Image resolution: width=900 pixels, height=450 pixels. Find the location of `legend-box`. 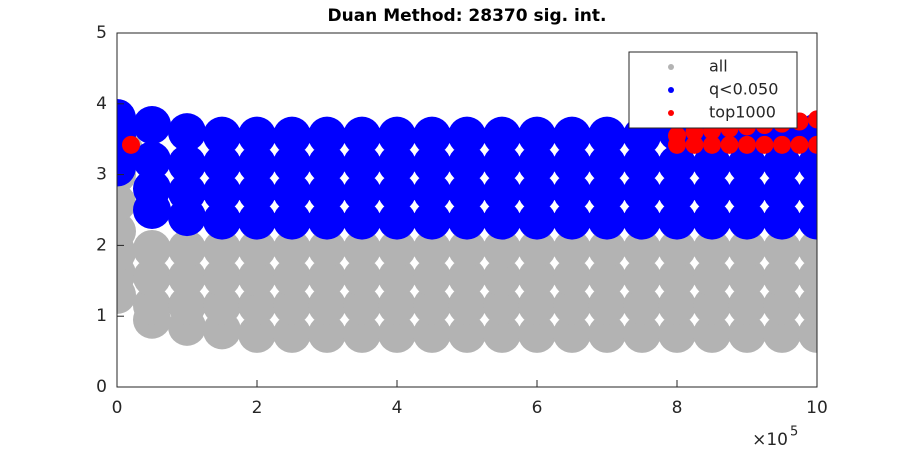

legend-box is located at coordinates (713, 90).